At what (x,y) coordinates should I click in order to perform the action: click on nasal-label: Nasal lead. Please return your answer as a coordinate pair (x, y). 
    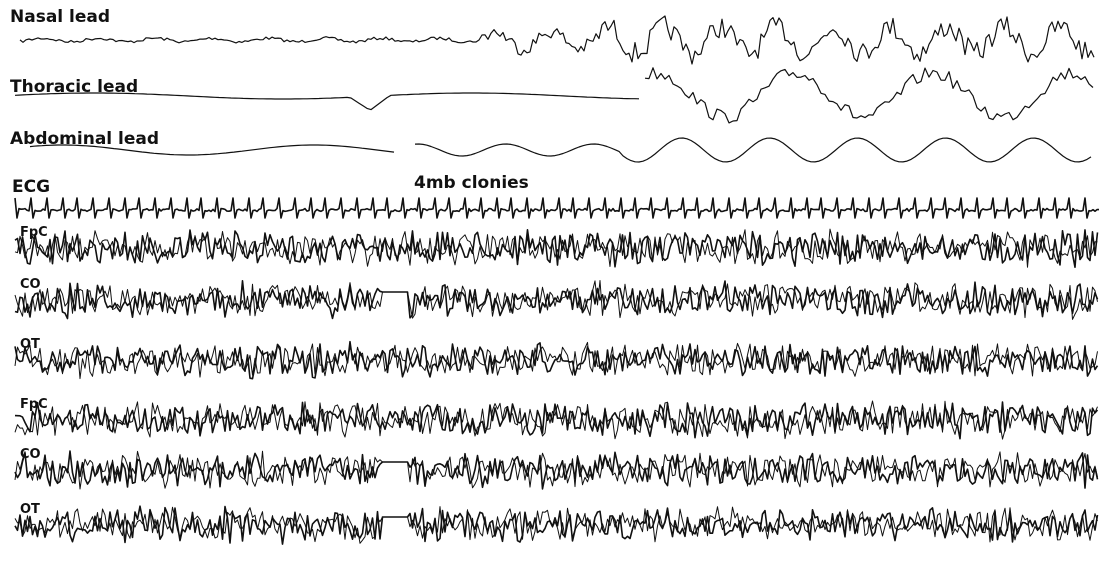
    Looking at the image, I should click on (60, 17).